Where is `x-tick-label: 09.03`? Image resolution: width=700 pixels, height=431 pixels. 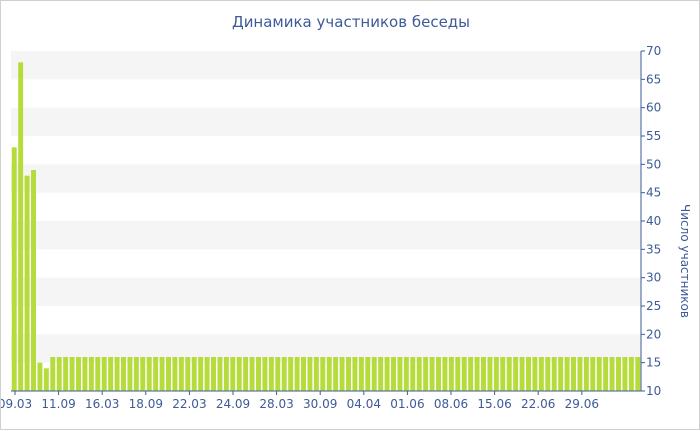 x-tick-label: 09.03 is located at coordinates (16, 404).